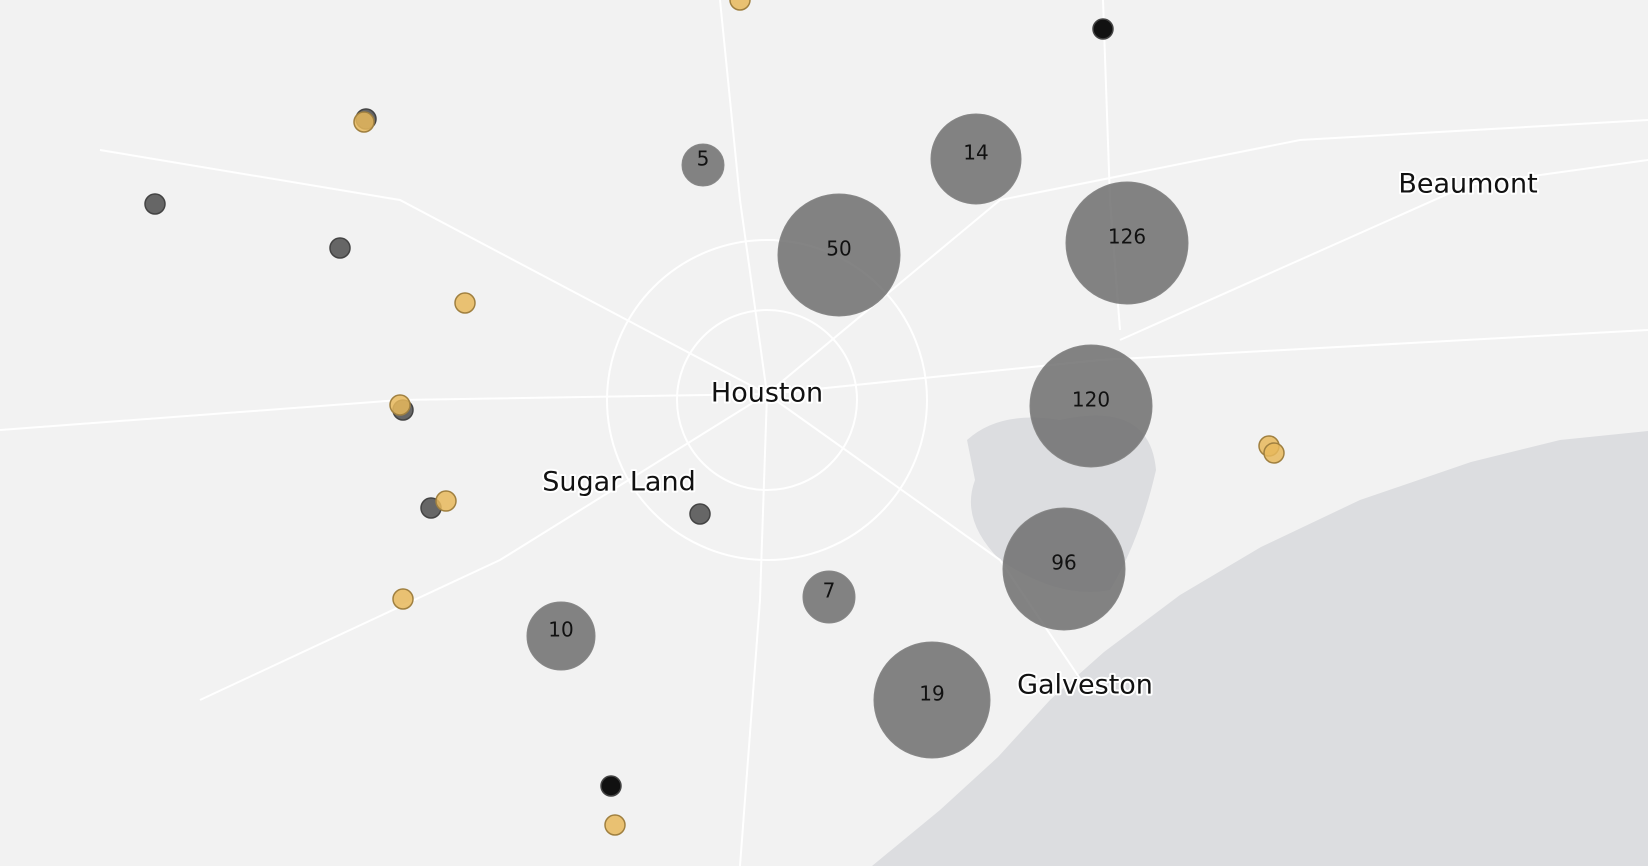 This screenshot has width=1648, height=866. What do you see at coordinates (767, 393) in the screenshot?
I see `city-label: Houston` at bounding box center [767, 393].